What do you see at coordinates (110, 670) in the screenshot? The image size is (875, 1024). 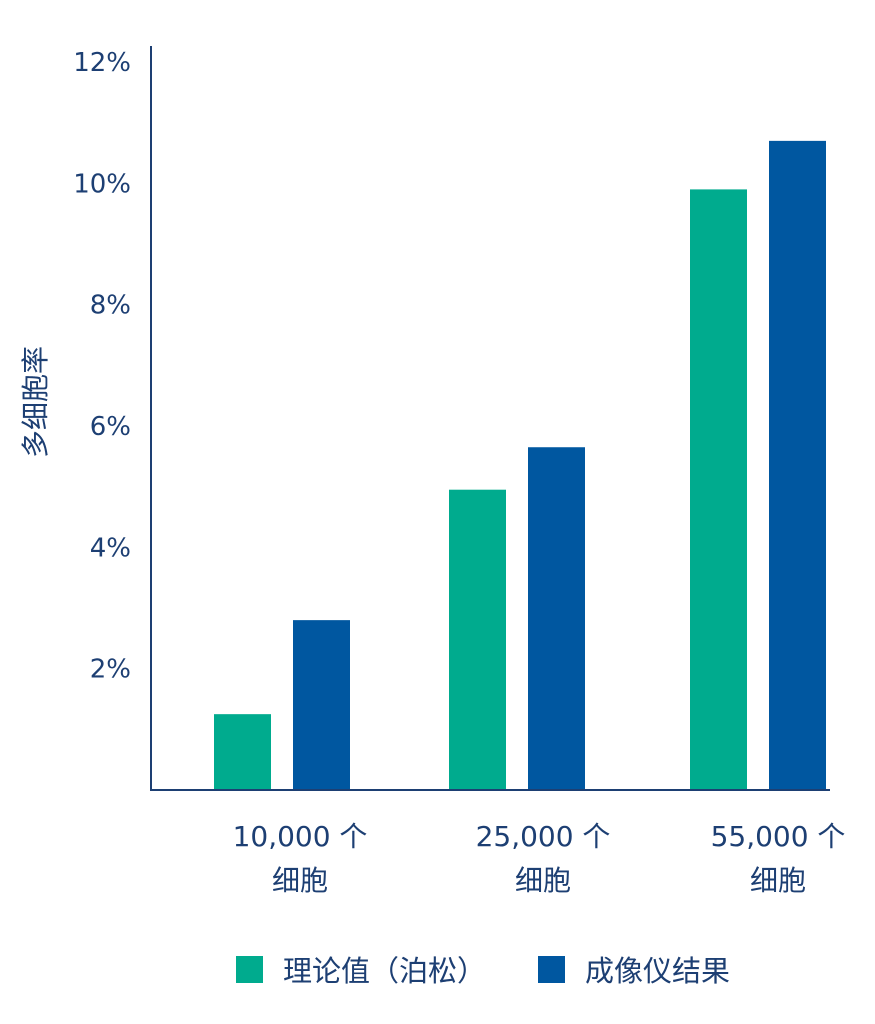 I see `y-tick-label: 2%` at bounding box center [110, 670].